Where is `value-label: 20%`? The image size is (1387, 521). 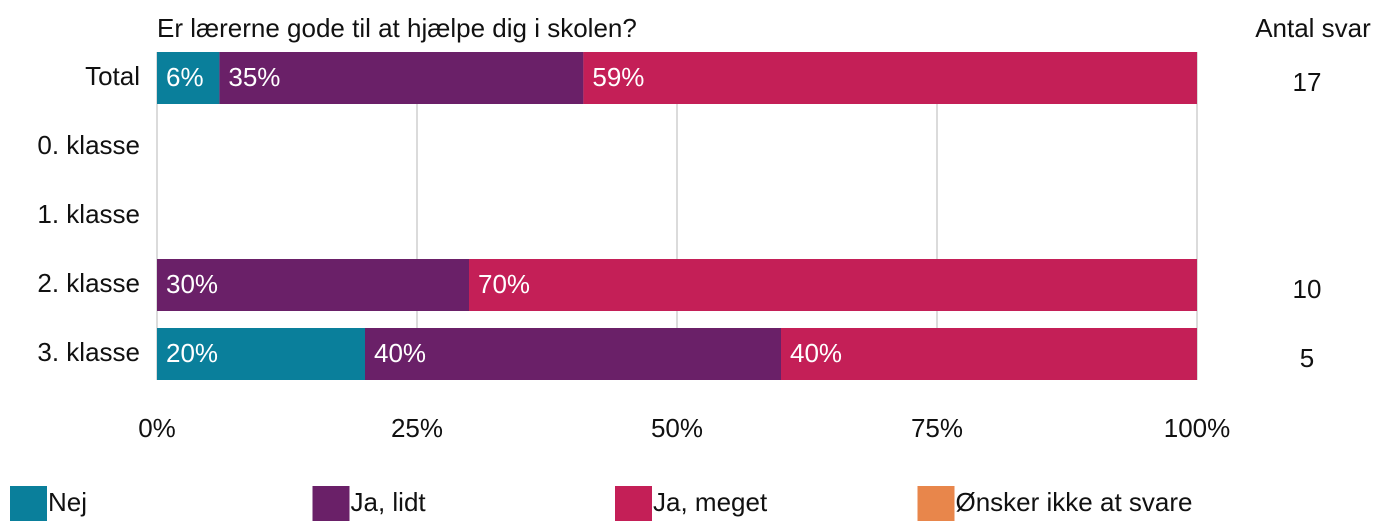 value-label: 20% is located at coordinates (192, 353).